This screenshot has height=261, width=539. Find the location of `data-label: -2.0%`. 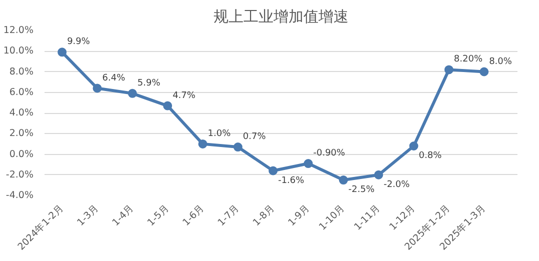

data-label: -2.0% is located at coordinates (397, 185).